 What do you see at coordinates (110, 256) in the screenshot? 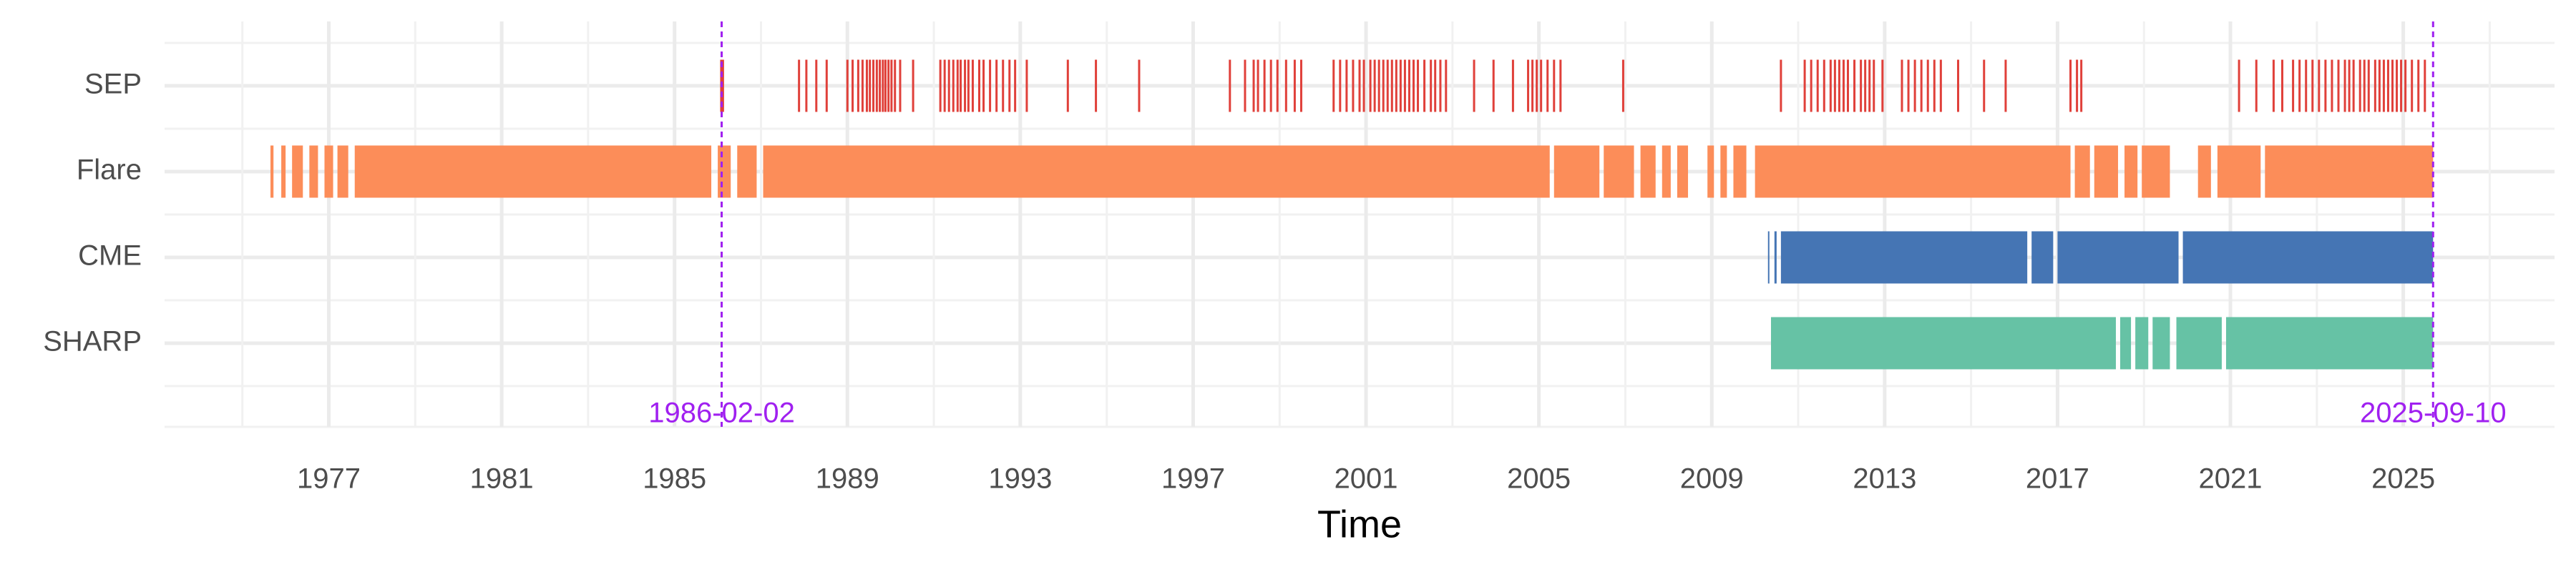
I see `y-tick-label: CME` at bounding box center [110, 256].